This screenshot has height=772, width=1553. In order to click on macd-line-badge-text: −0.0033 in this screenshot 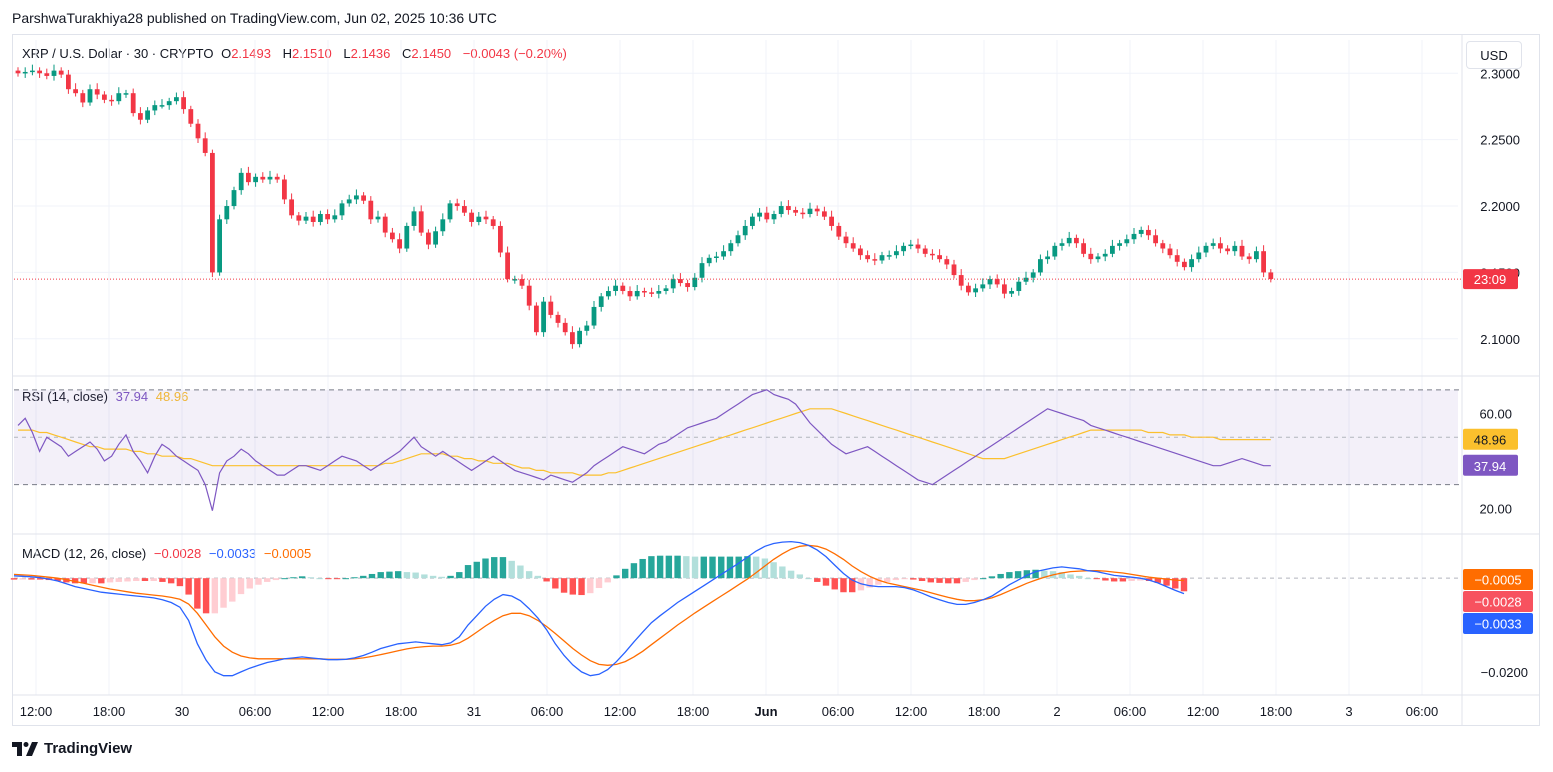, I will do `click(1497, 624)`.